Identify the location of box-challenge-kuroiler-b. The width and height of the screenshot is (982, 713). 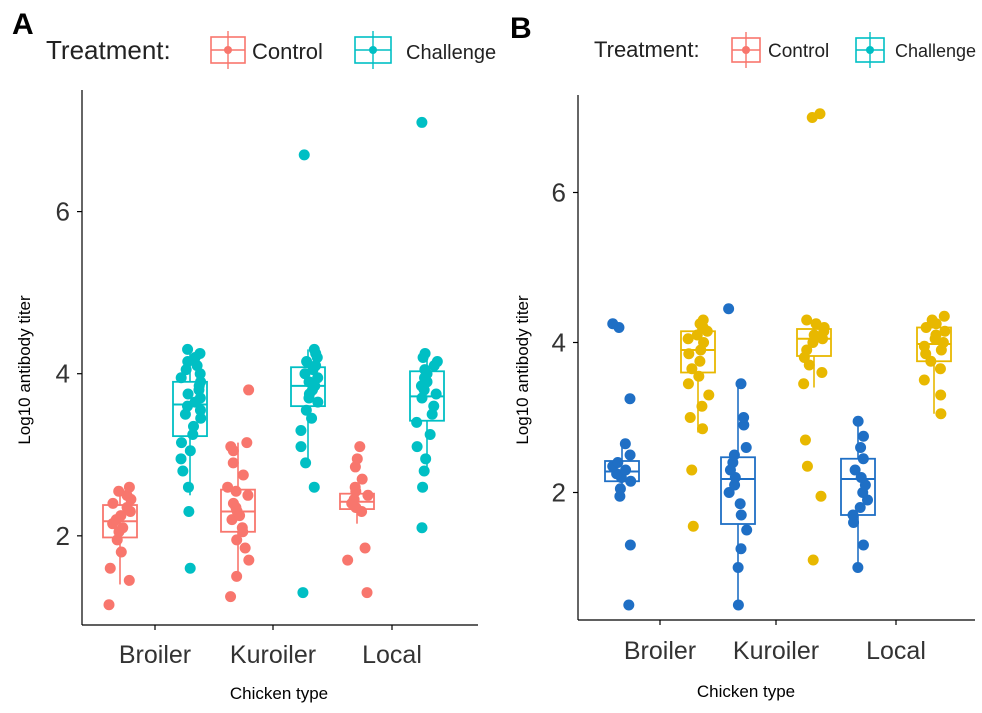
(814, 337).